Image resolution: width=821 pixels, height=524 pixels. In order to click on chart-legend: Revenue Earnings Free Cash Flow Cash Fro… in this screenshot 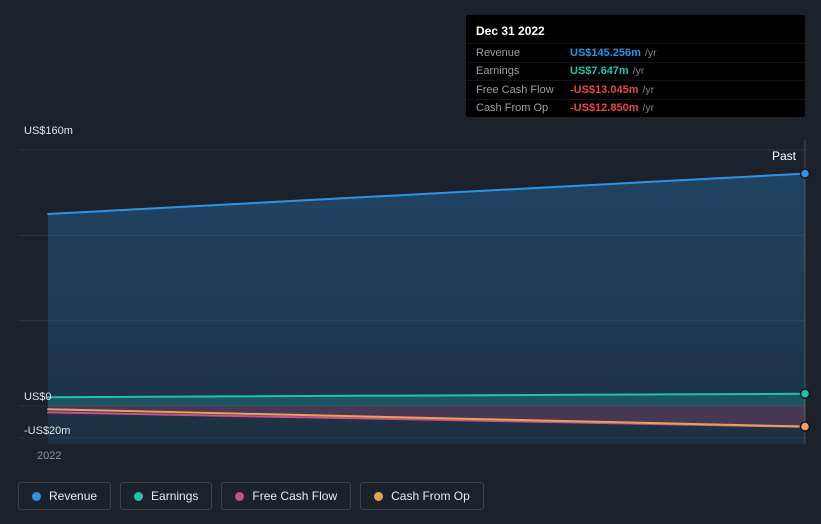, I will do `click(251, 496)`.